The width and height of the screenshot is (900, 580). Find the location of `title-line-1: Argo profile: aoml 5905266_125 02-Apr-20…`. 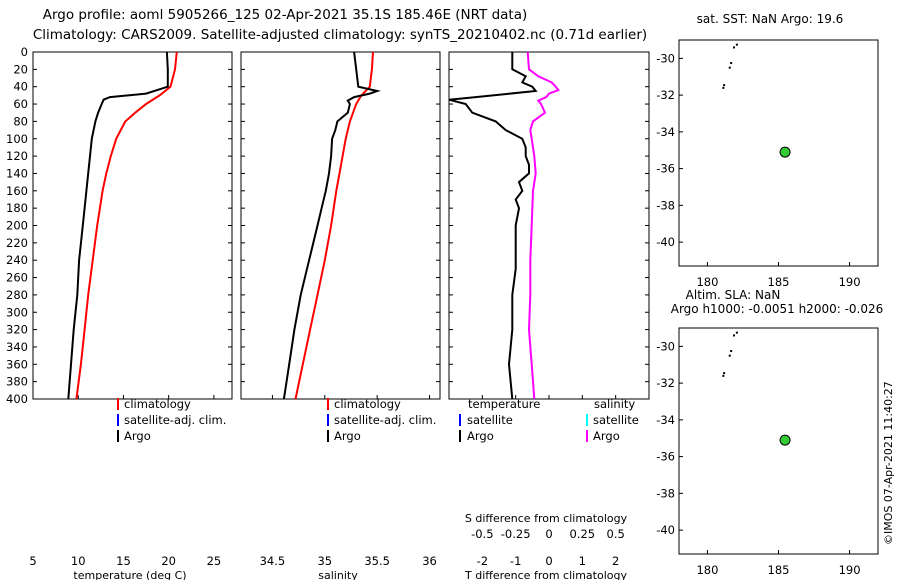

title-line-1: Argo profile: aoml 5905266_125 02-Apr-20… is located at coordinates (285, 15).